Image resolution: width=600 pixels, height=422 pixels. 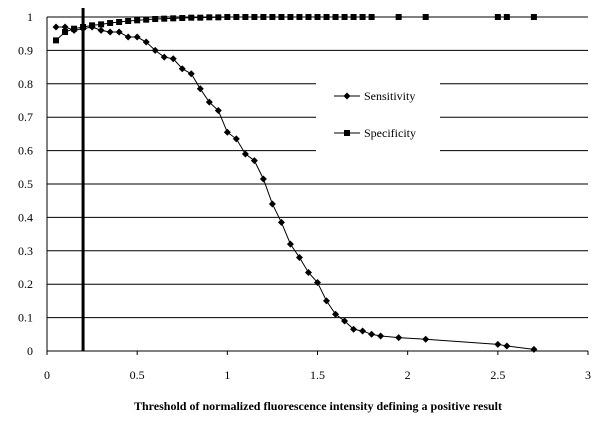 I want to click on y-tick-label: 0.8, so click(x=25, y=84).